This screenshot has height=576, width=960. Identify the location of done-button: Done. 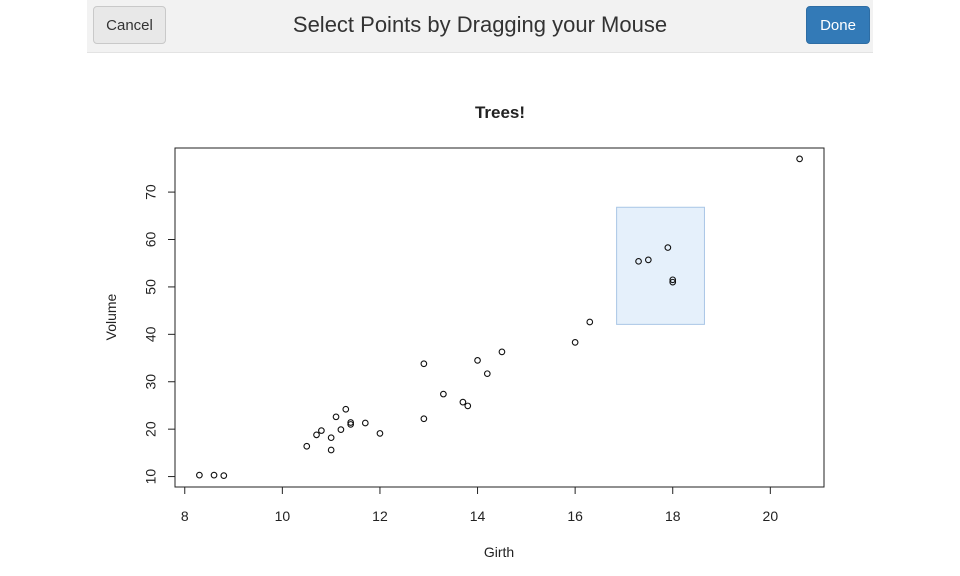
(838, 25).